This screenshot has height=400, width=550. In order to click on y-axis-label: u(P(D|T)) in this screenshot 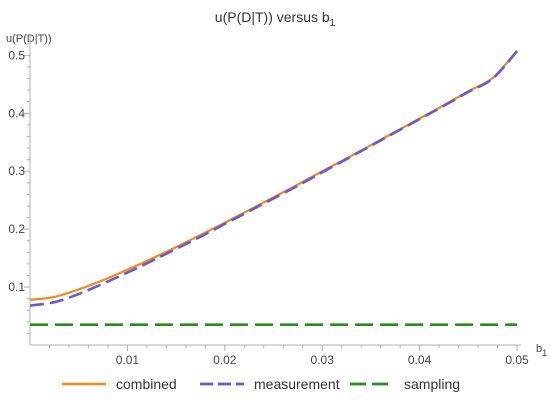, I will do `click(29, 39)`.